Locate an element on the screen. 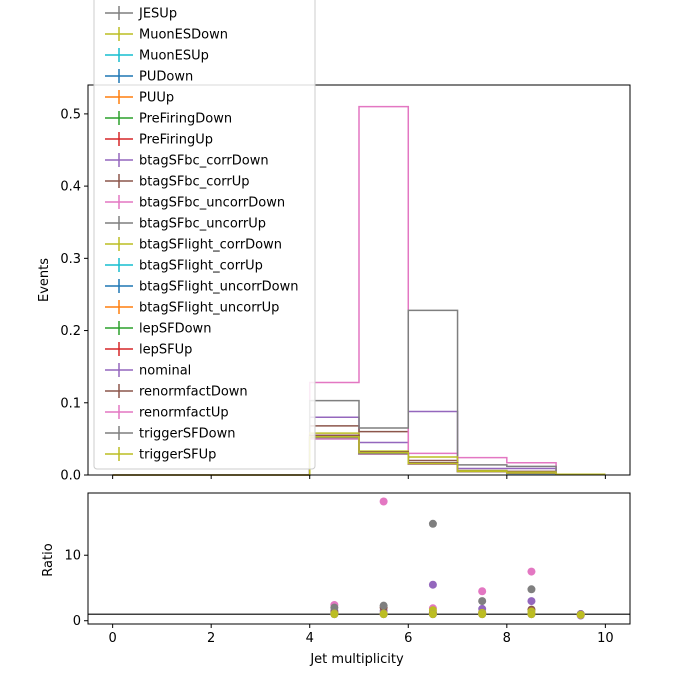 This screenshot has height=700, width=700. legend-label: PreFiringUp is located at coordinates (176, 140).